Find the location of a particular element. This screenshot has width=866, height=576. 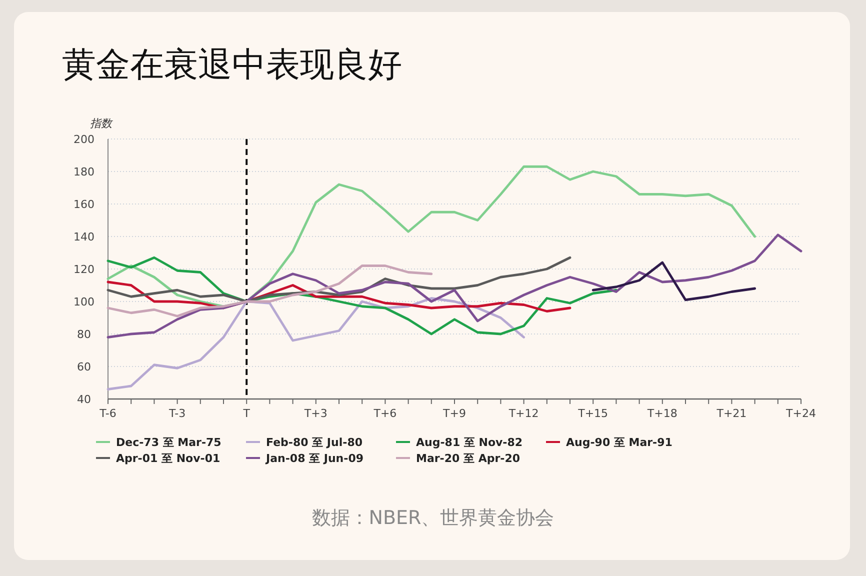

chart-title: 黄金在衰退中表现良好 is located at coordinates (232, 65).